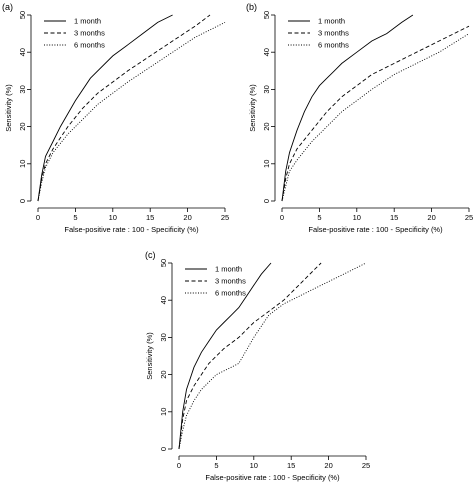  What do you see at coordinates (150, 255) in the screenshot?
I see `panel-label: (c)` at bounding box center [150, 255].